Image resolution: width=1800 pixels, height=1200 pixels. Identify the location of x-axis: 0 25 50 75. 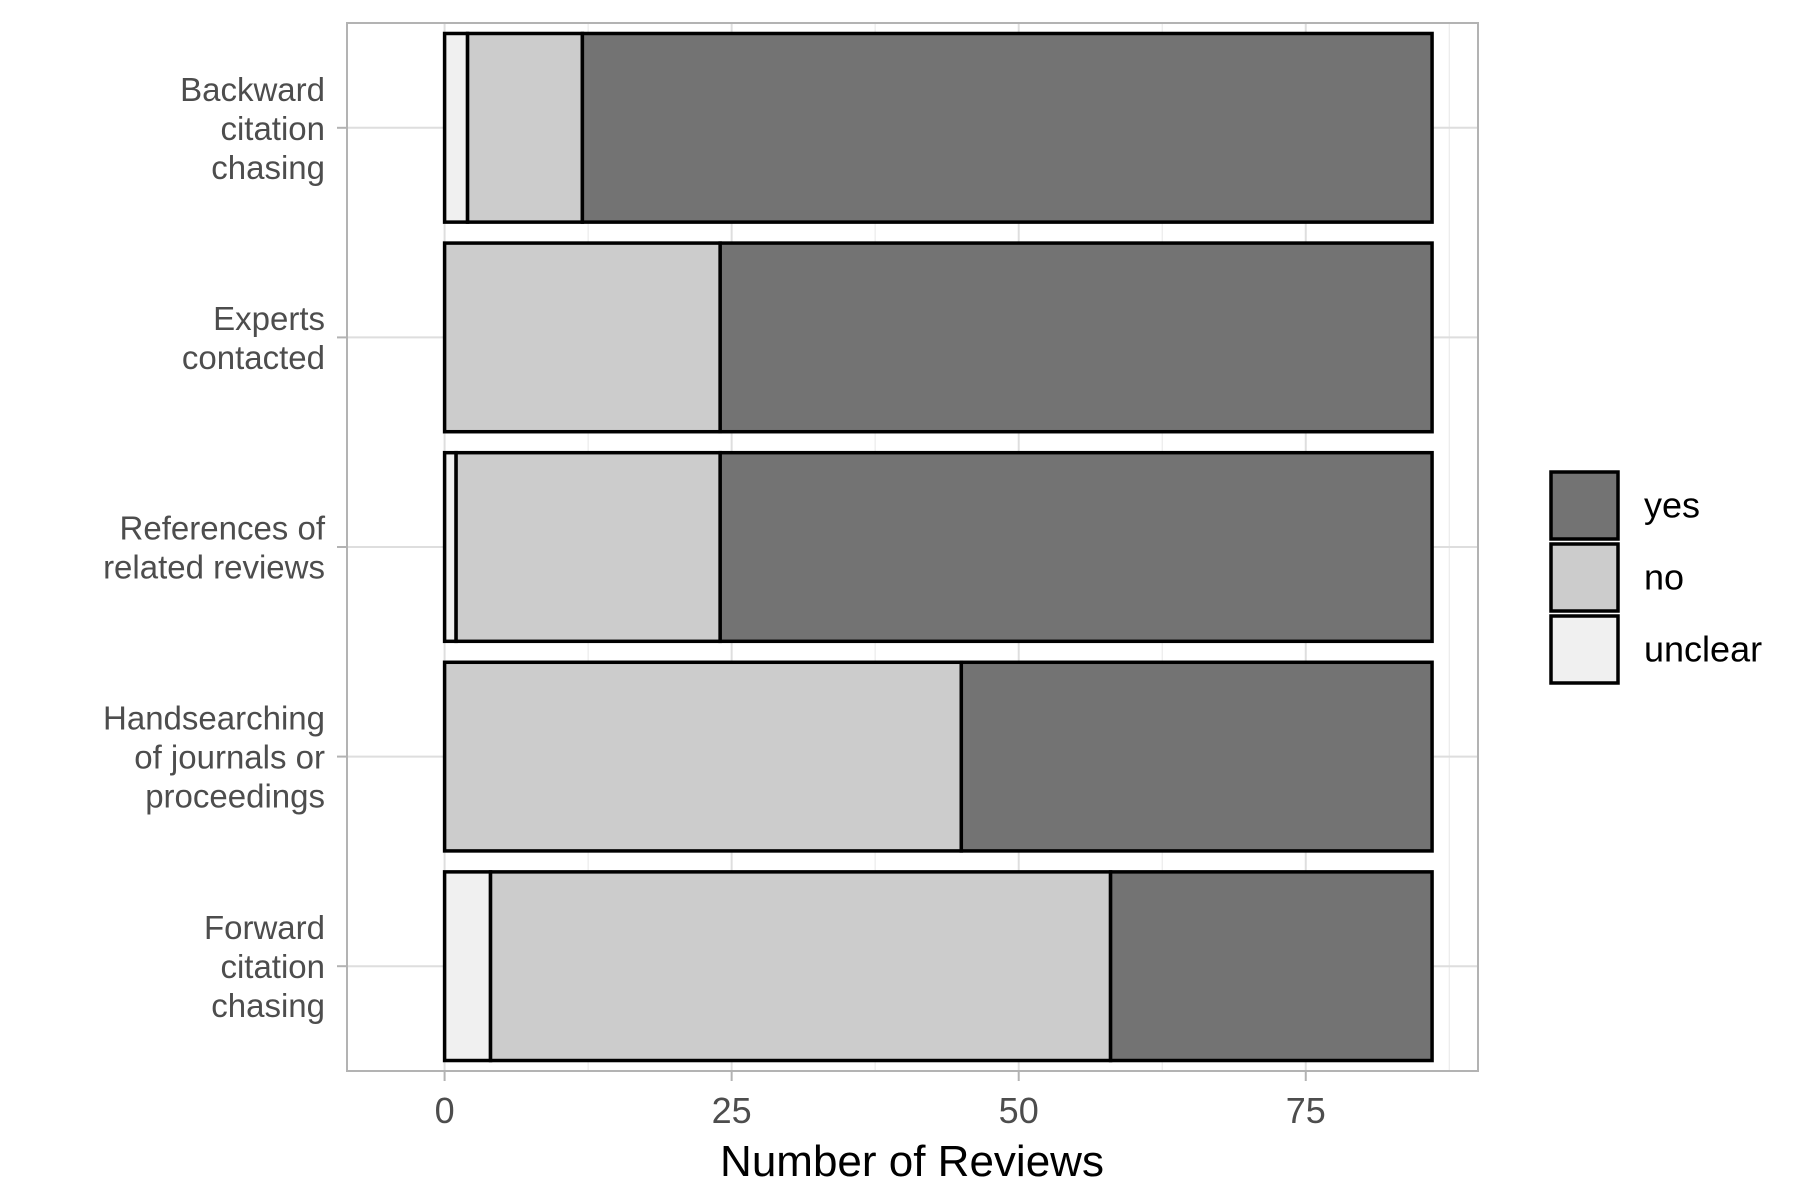
(880, 1101).